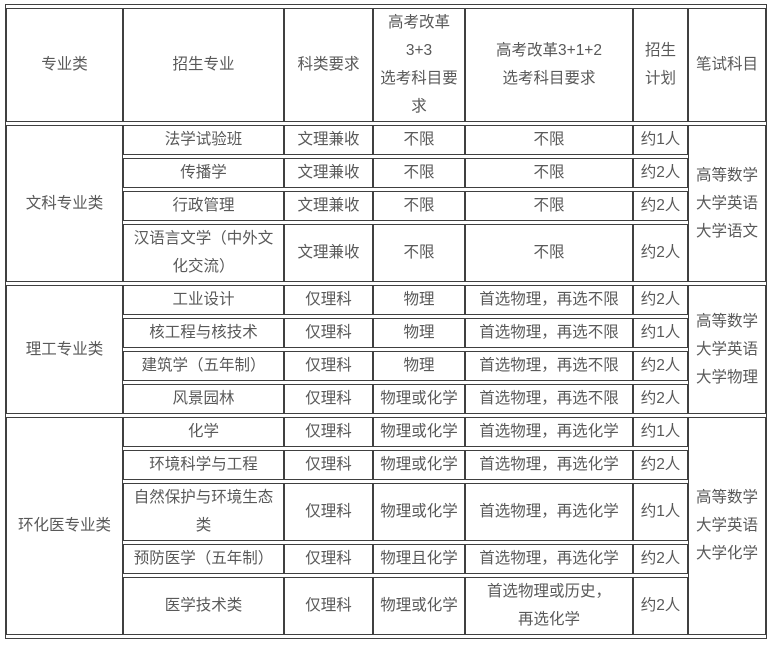 The height and width of the screenshot is (650, 773). I want to click on major-cell: 传播学, so click(203, 173).